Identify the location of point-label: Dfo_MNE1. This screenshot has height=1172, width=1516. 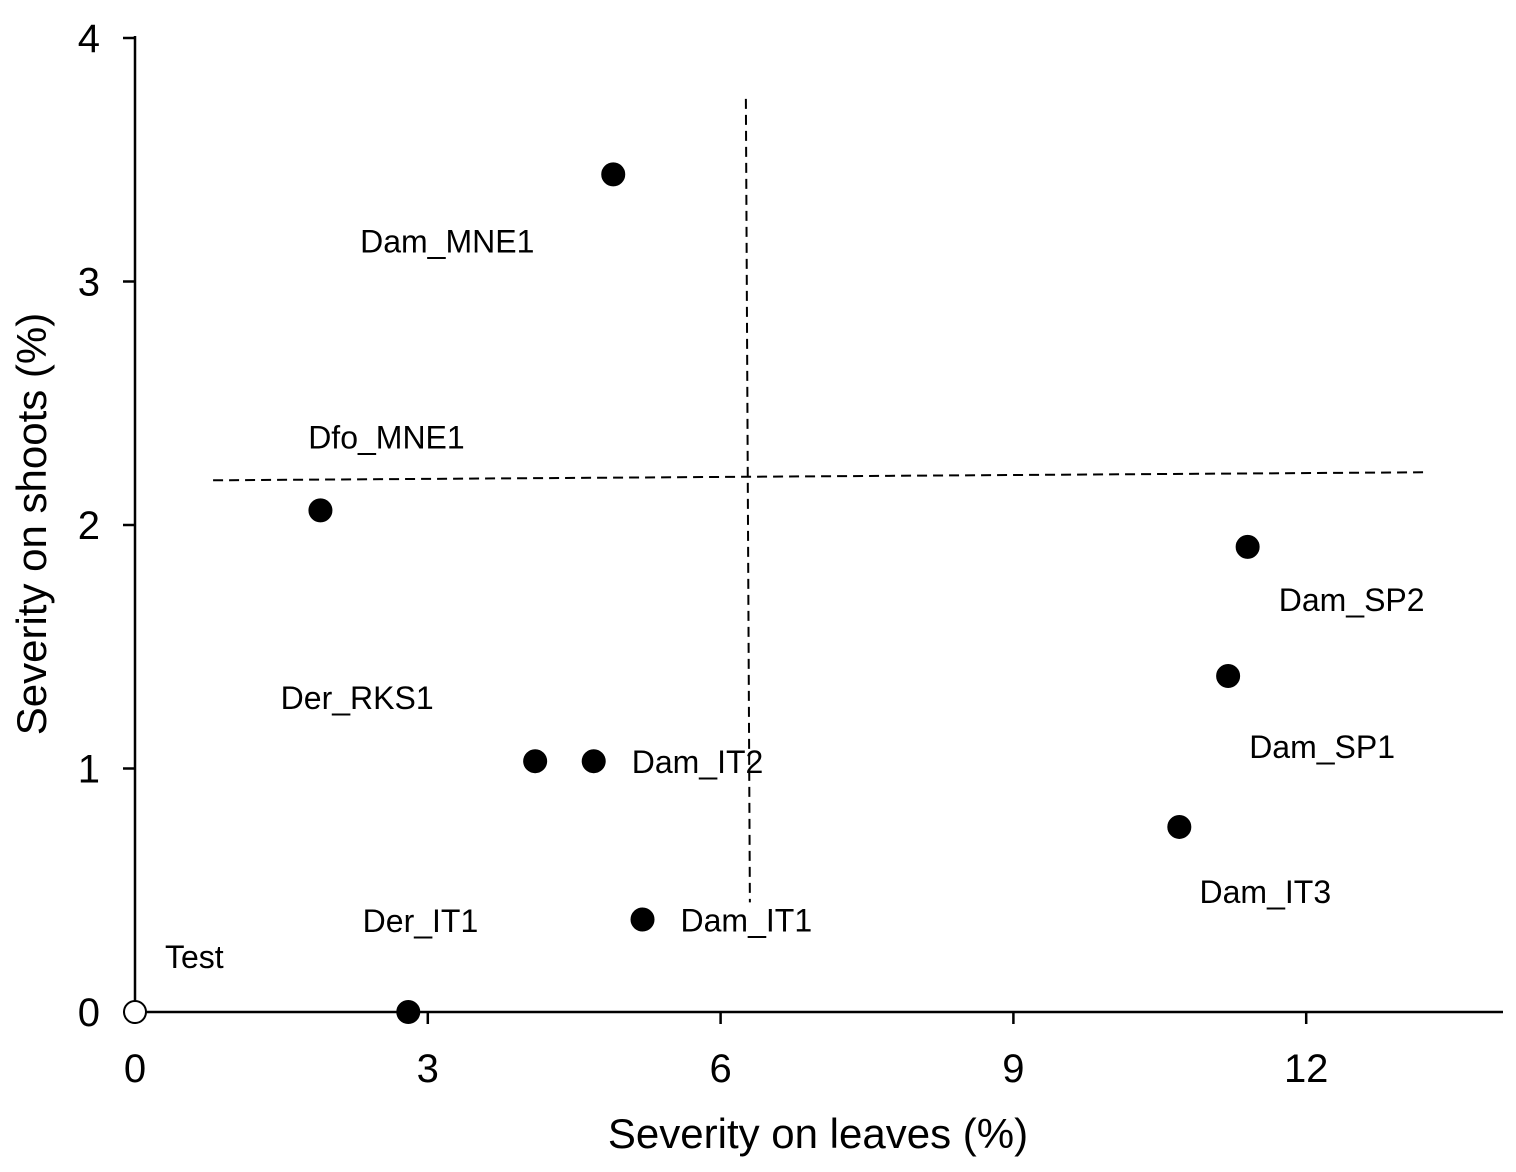
(386, 437).